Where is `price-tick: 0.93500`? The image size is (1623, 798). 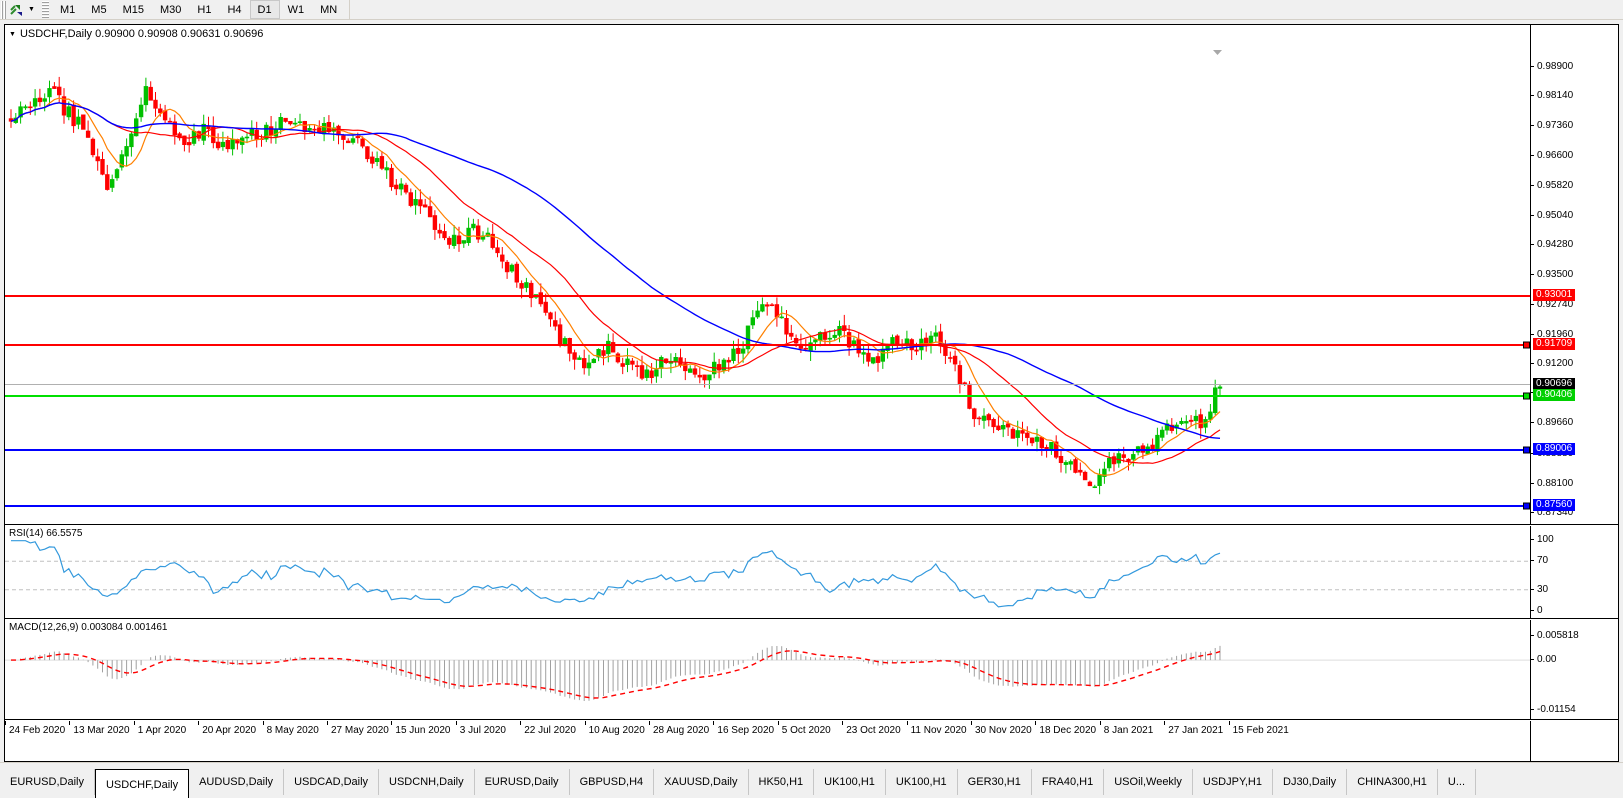 price-tick: 0.93500 is located at coordinates (1552, 275).